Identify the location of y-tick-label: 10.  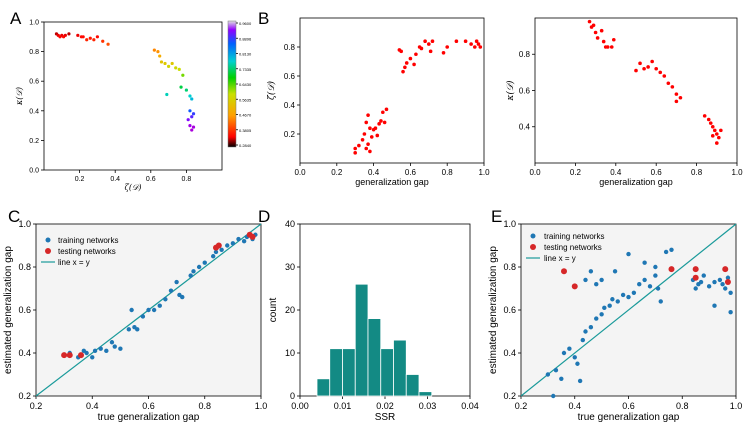
(290, 353).